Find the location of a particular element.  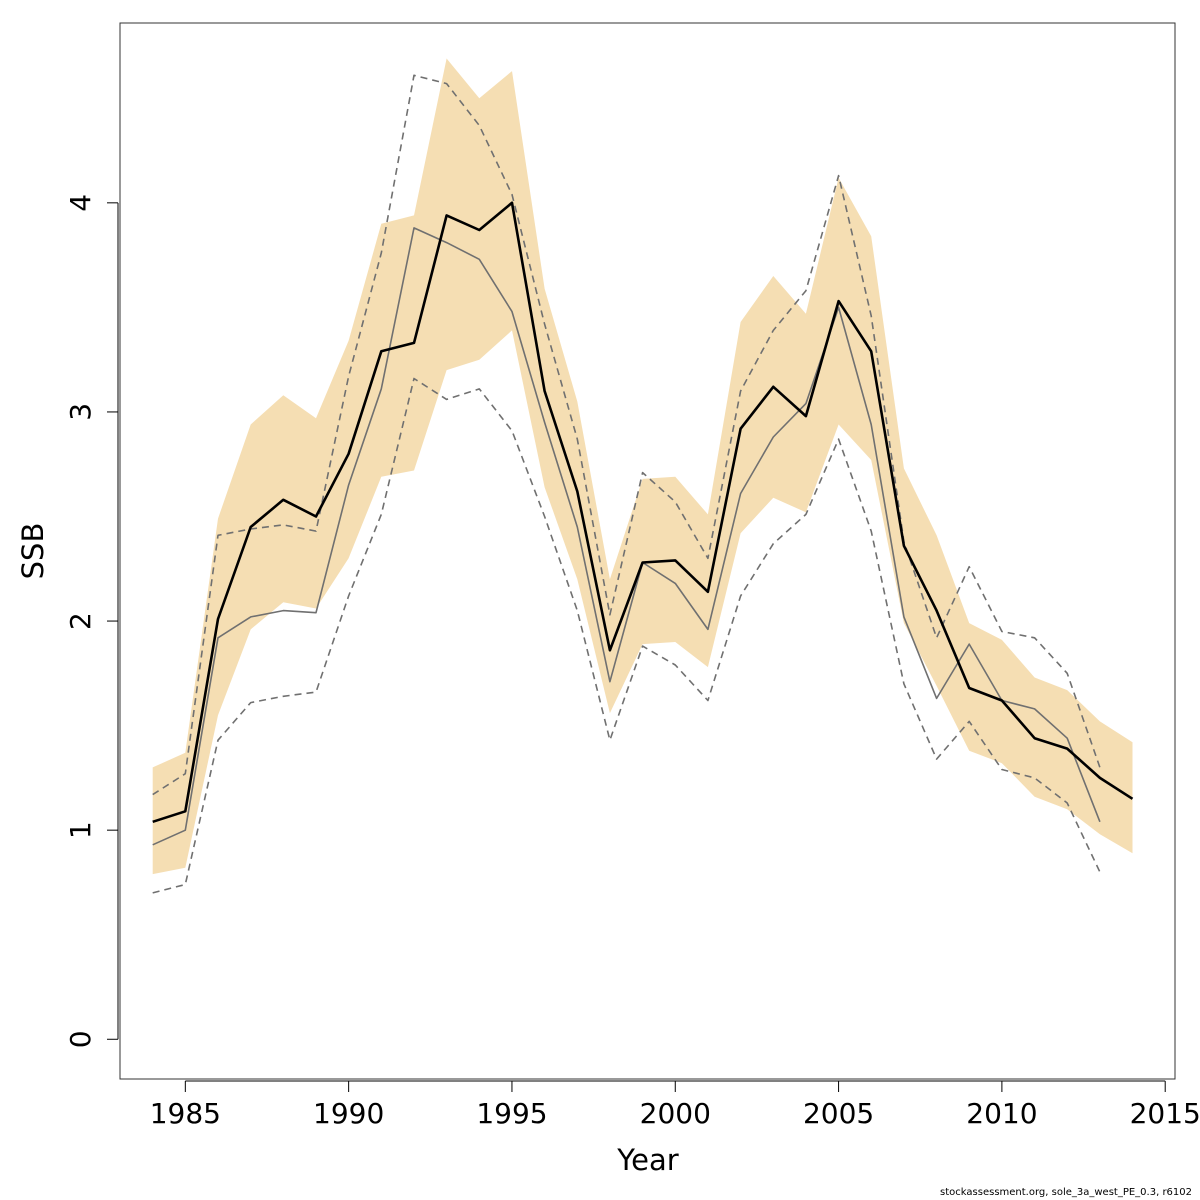

x-tick-label: 2015 is located at coordinates (1165, 1113).